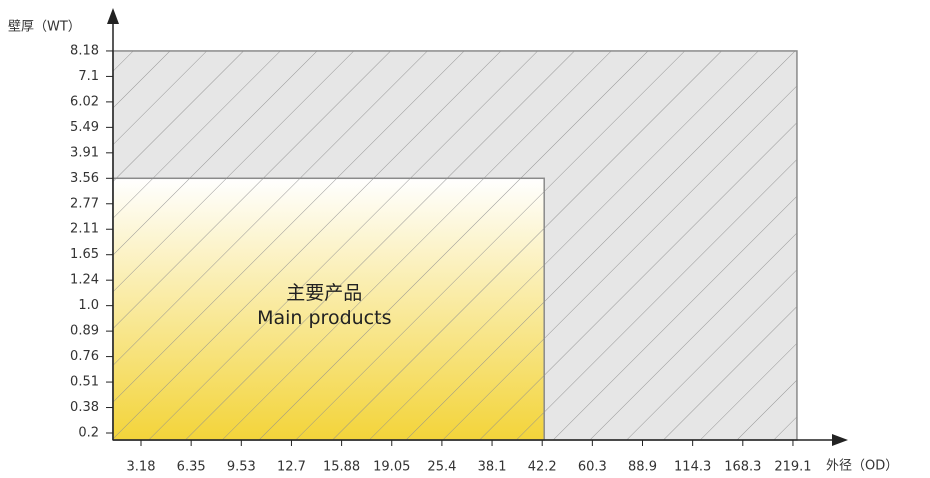 Image resolution: width=930 pixels, height=478 pixels. Describe the element at coordinates (84, 50) in the screenshot. I see `y-tick-label: 8.18` at that location.